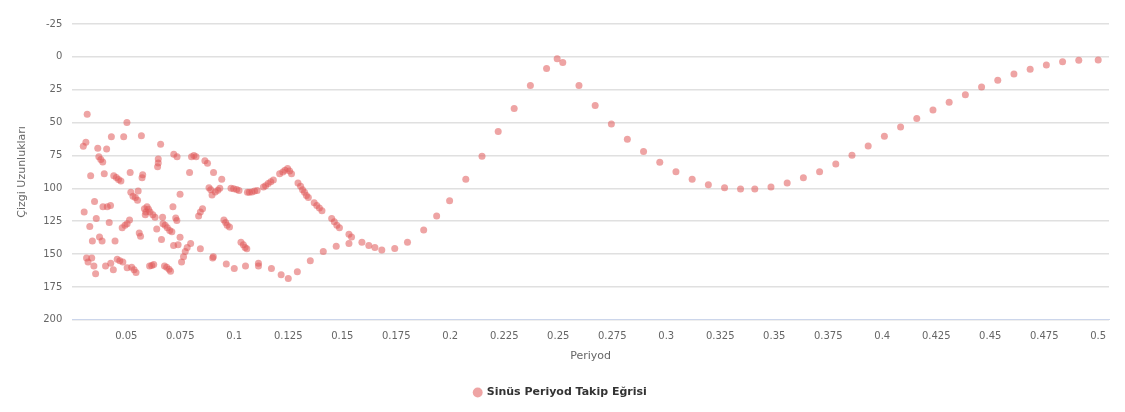 This screenshot has width=1125, height=412. Describe the element at coordinates (990, 336) in the screenshot. I see `x-tick-label: 0.45` at that location.